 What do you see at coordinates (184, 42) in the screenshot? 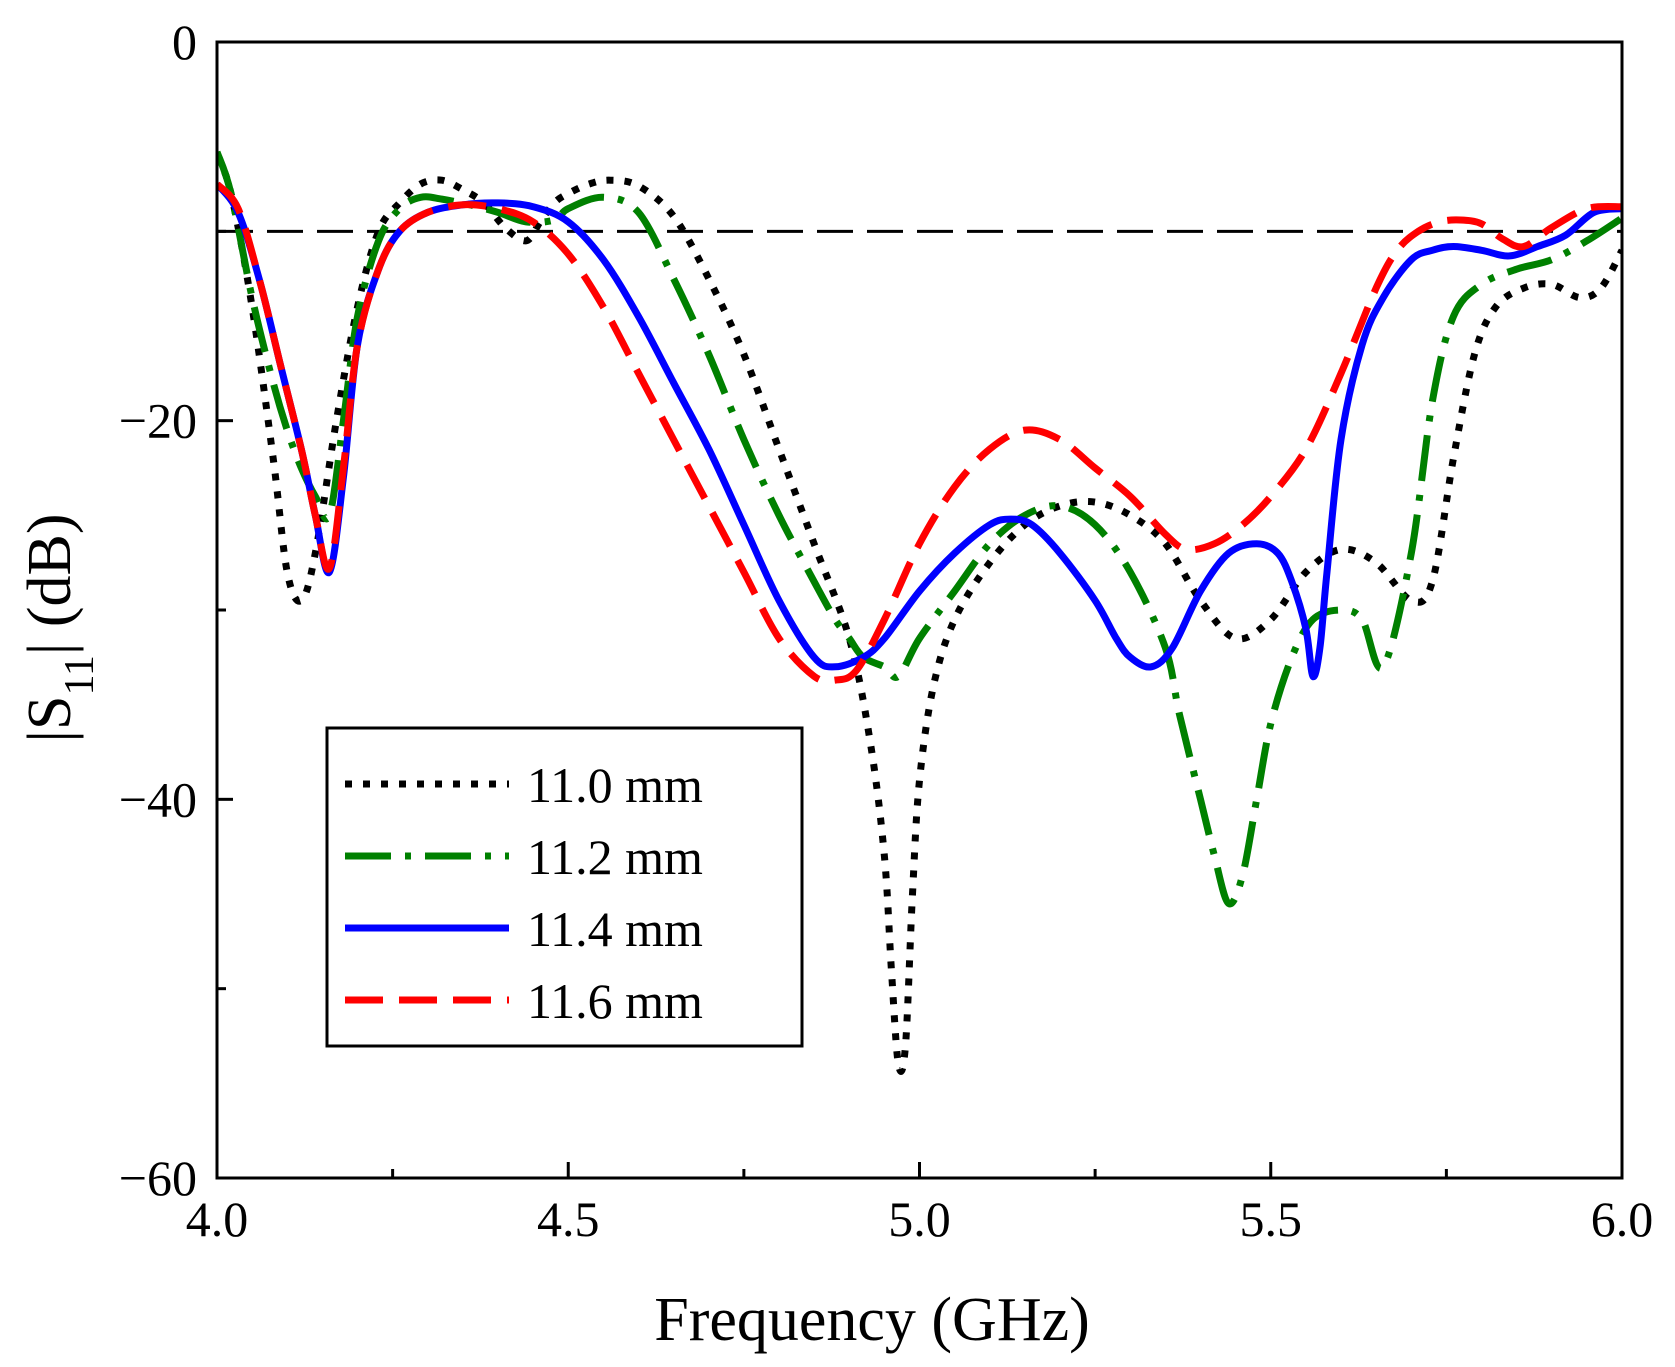
I see `y-tick-label: 0` at bounding box center [184, 42].